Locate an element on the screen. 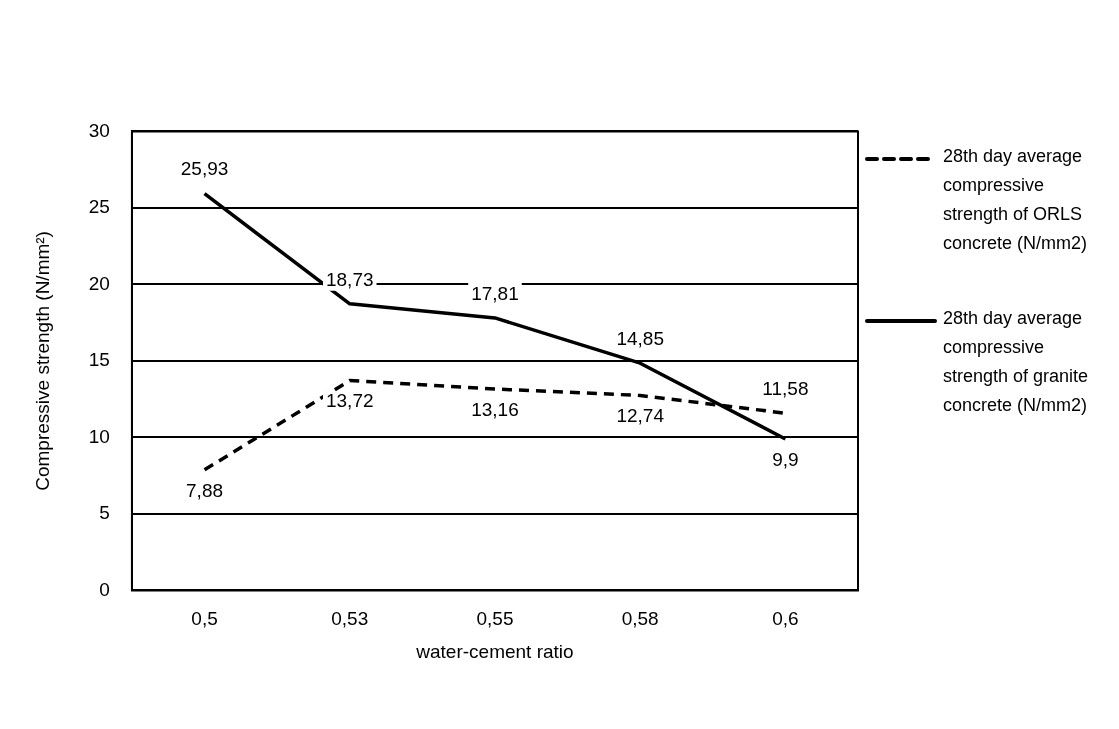 This screenshot has height=729, width=1119. y-axis-title: Compressive strength (N/mm²) is located at coordinates (42, 361).